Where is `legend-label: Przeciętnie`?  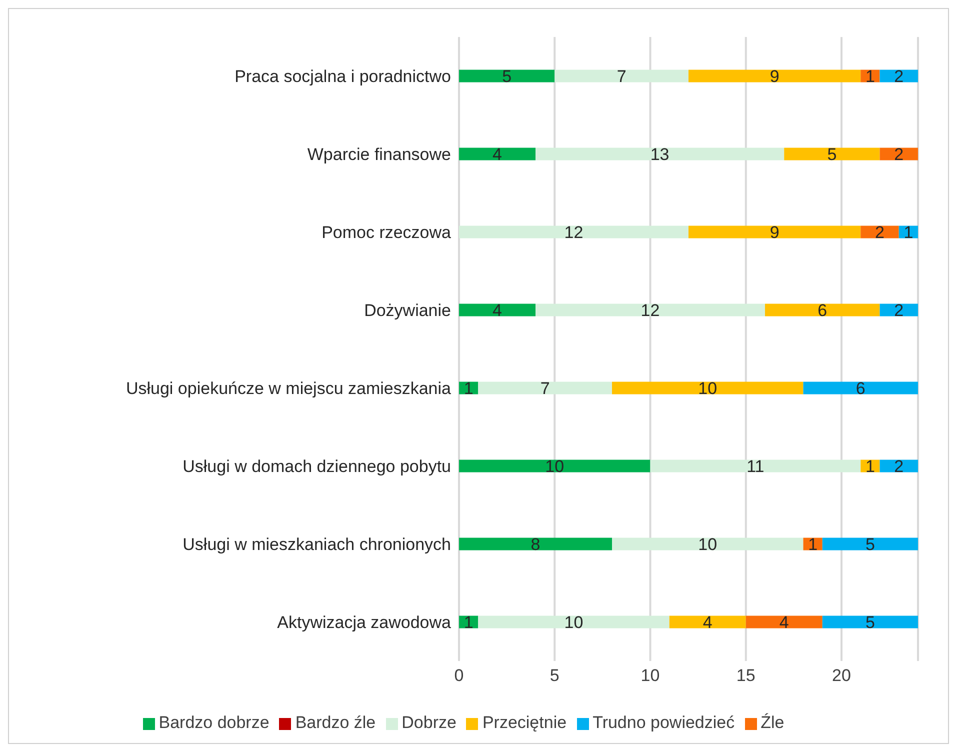 legend-label: Przeciętnie is located at coordinates (524, 722).